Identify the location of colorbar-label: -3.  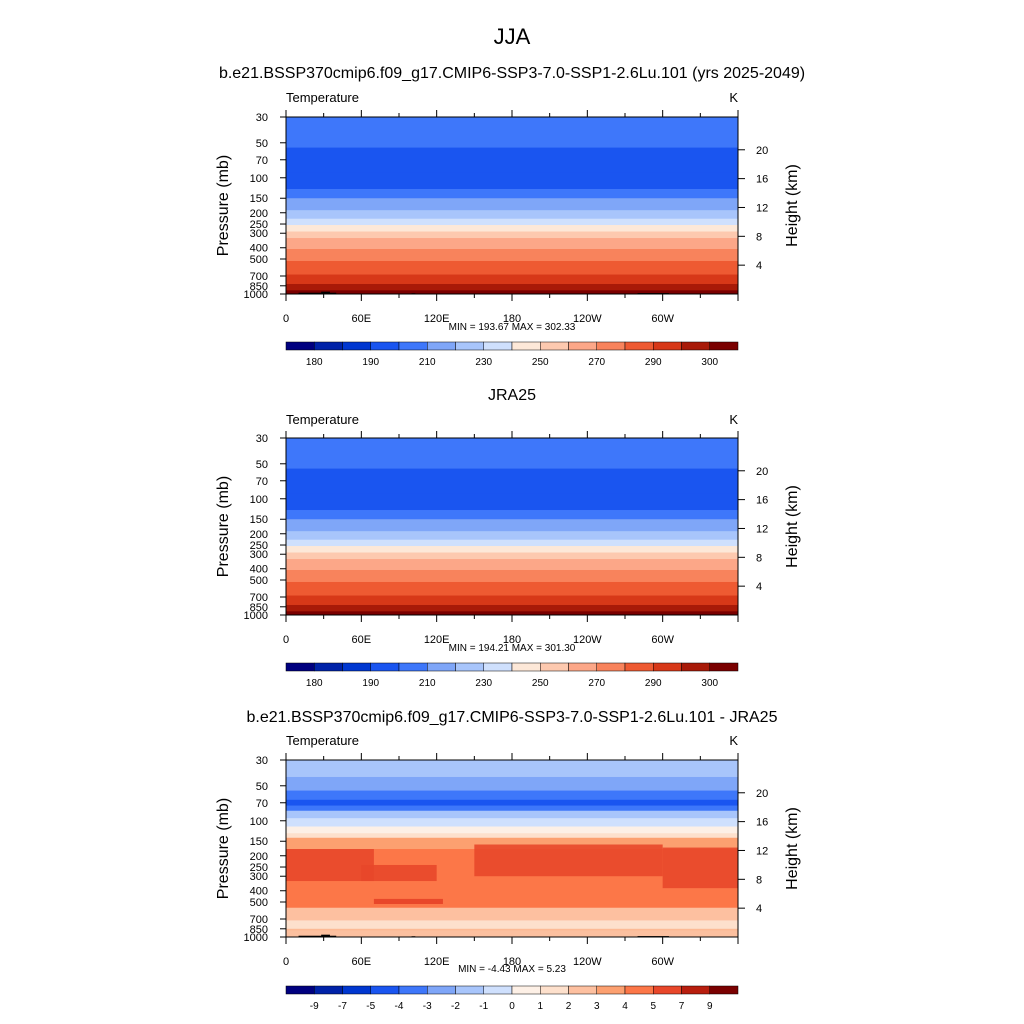
(427, 1006).